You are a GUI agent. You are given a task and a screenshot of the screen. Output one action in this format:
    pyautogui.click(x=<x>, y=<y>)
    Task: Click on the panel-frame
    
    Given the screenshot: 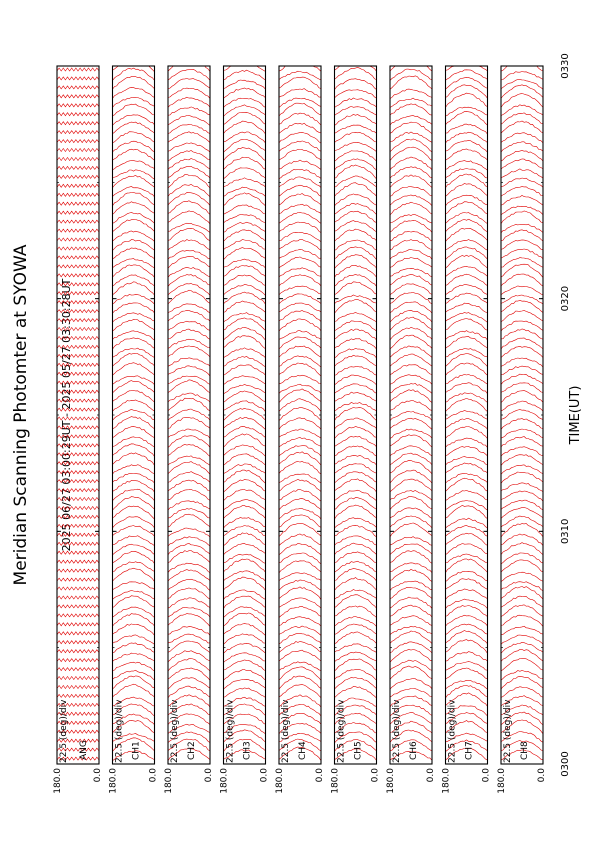 What is the action you would take?
    pyautogui.click(x=411, y=415)
    